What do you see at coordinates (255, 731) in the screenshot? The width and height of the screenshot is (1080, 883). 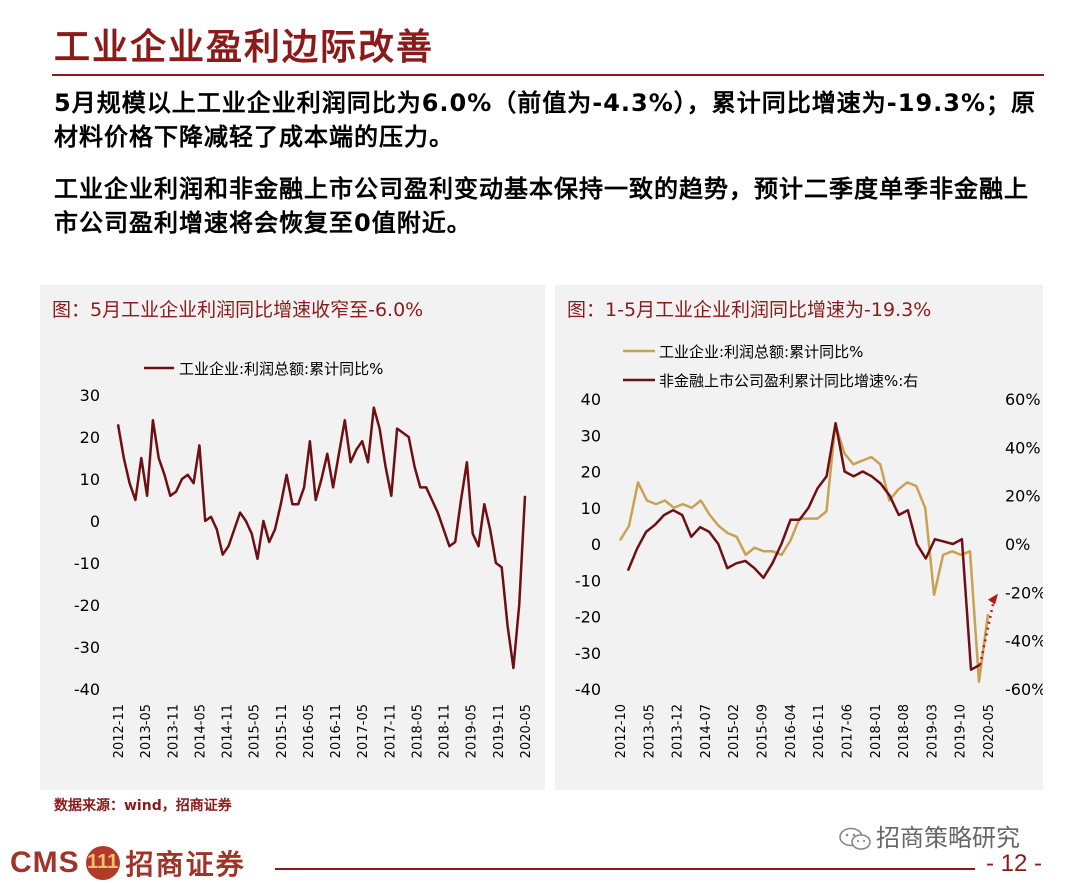 I see `x-tick-label: 2015-05` at bounding box center [255, 731].